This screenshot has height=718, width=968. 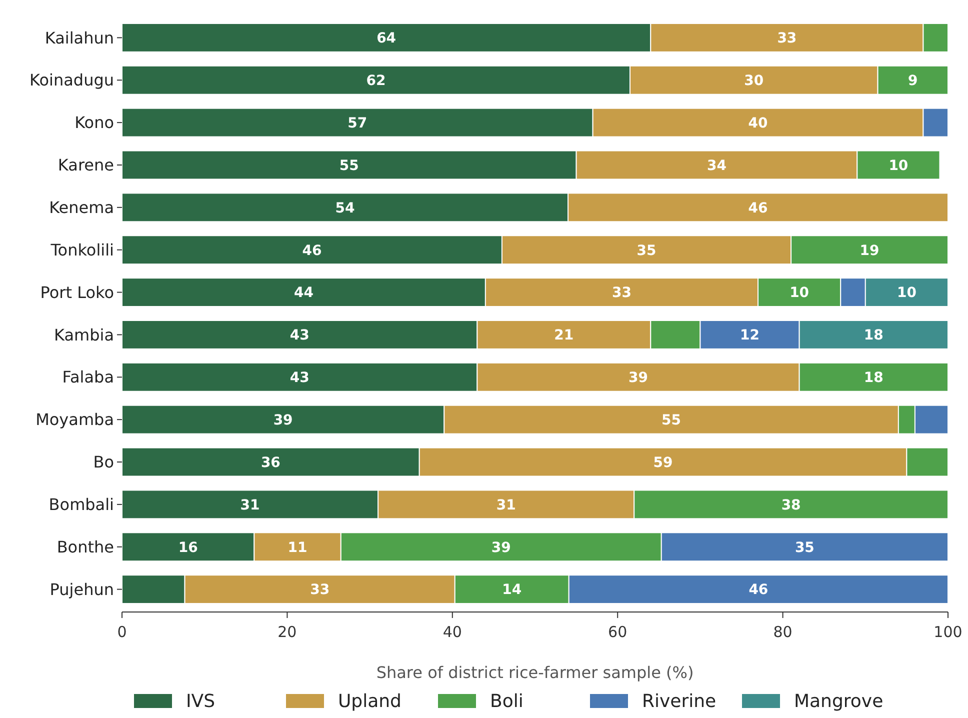 What do you see at coordinates (535, 672) in the screenshot?
I see `x-axis-title: Share of district rice-farmer sample (%)` at bounding box center [535, 672].